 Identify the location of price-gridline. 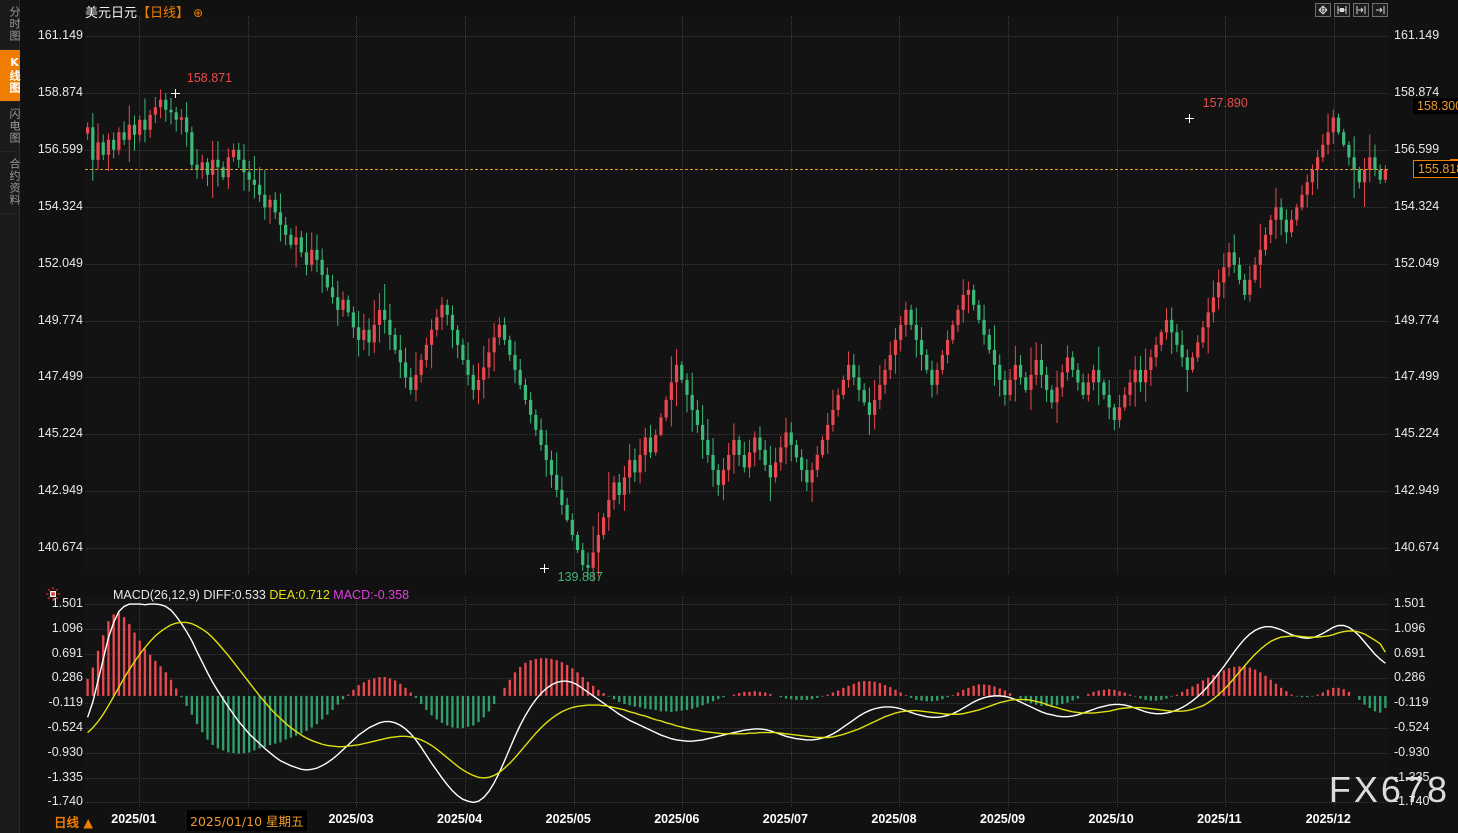
(736, 150).